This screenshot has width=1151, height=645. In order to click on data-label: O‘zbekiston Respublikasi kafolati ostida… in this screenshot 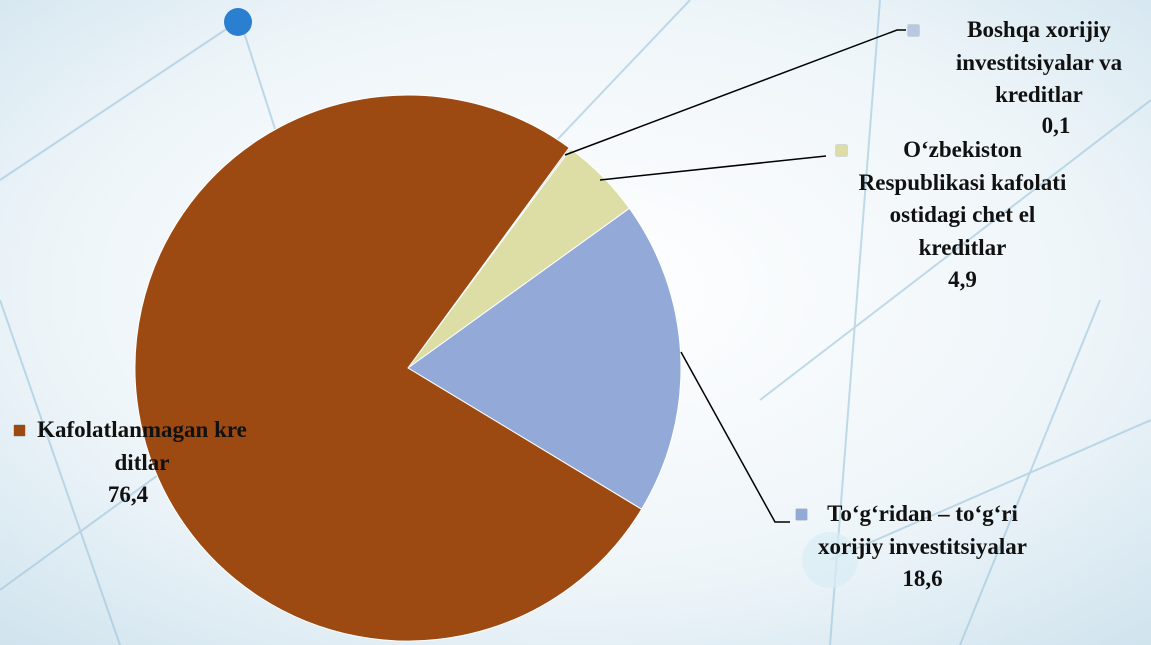, I will do `click(962, 215)`.